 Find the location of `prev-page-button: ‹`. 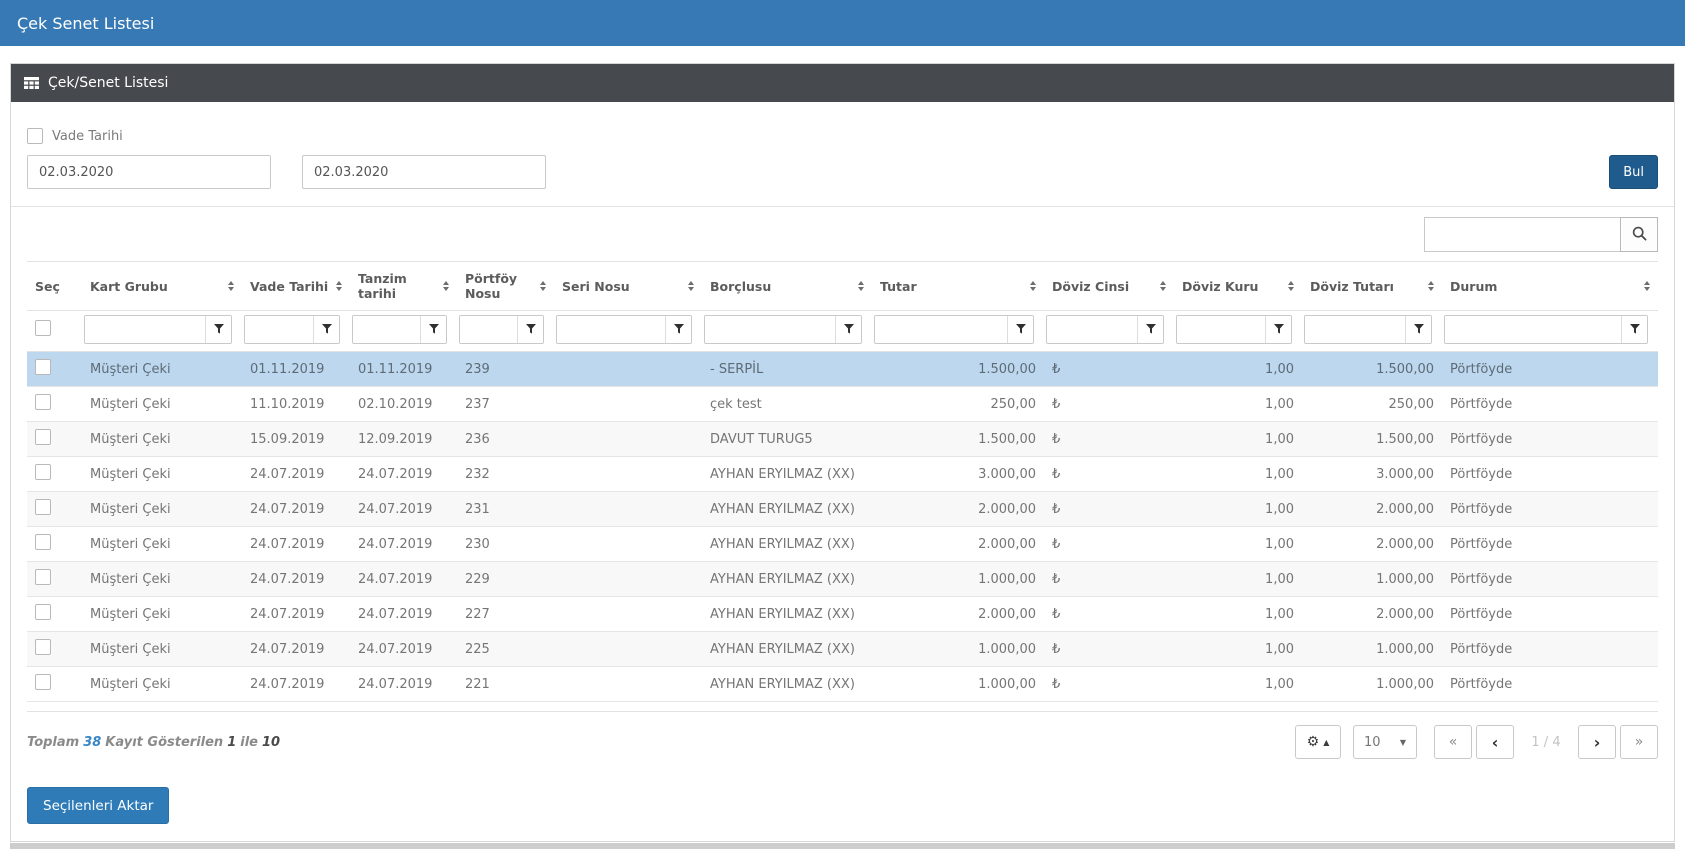

prev-page-button: ‹ is located at coordinates (1495, 742).